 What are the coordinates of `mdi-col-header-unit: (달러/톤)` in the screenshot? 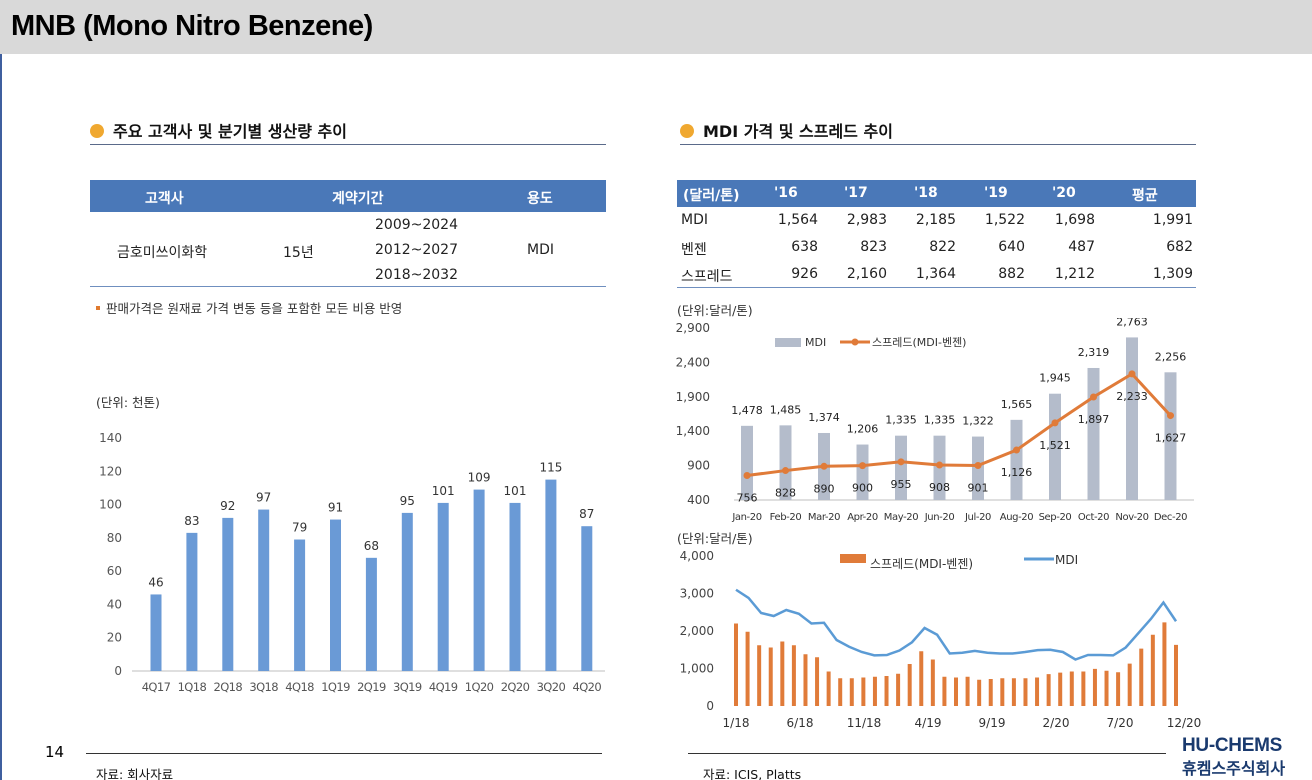 It's located at (711, 196).